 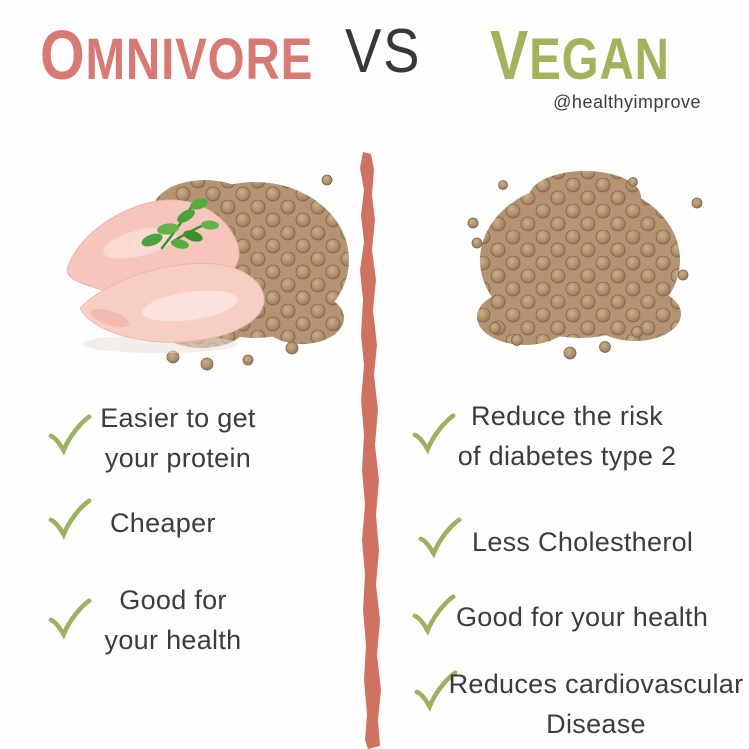 What do you see at coordinates (582, 617) in the screenshot?
I see `benefit-text: Good for your health` at bounding box center [582, 617].